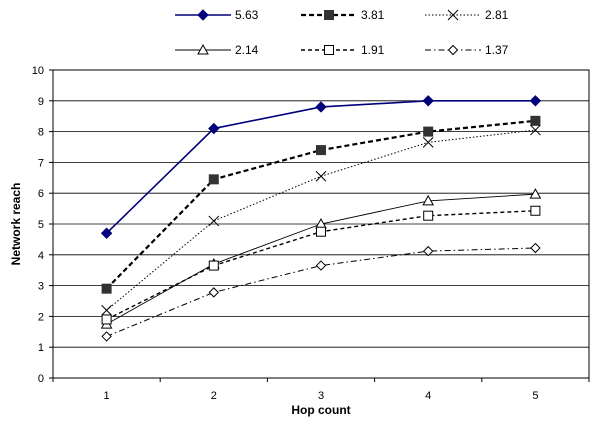 This screenshot has height=421, width=592. Describe the element at coordinates (373, 15) in the screenshot. I see `legend-label: 3.81` at that location.